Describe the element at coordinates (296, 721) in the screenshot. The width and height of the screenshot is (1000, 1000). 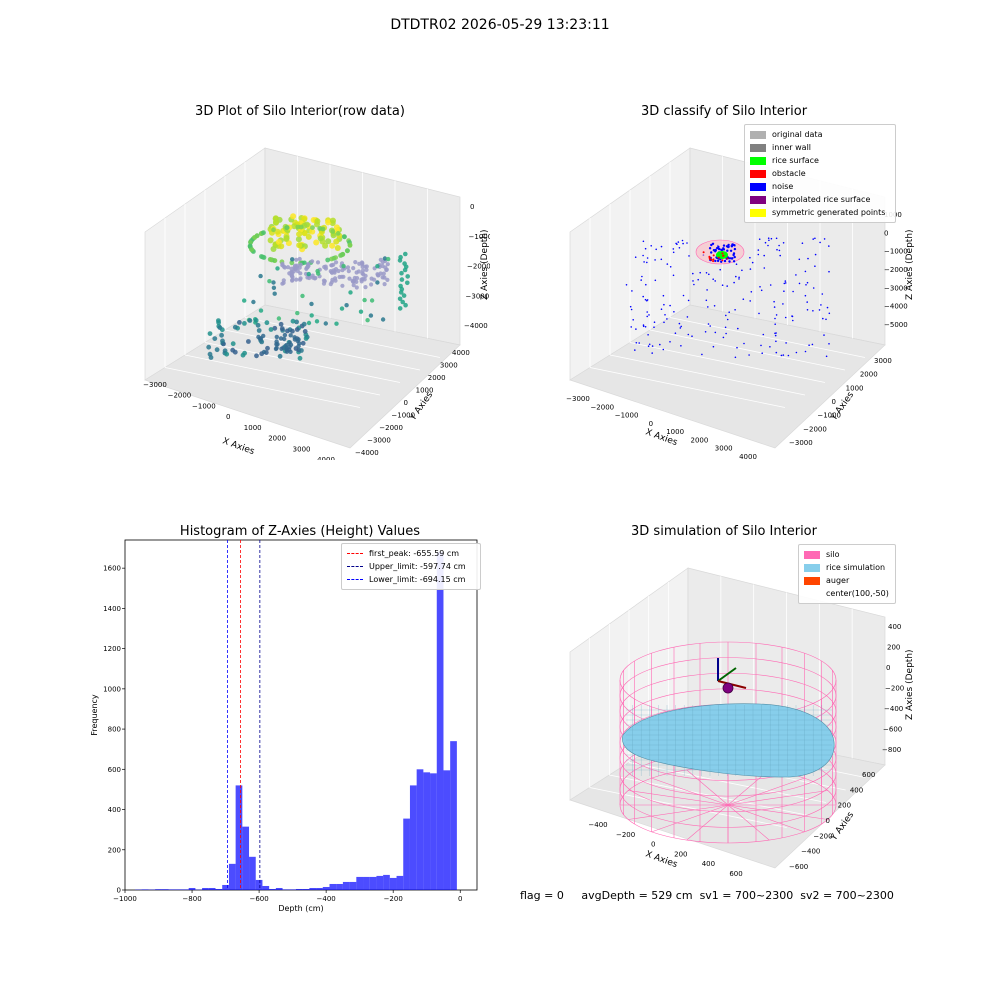
I see `histogram-bars` at that location.